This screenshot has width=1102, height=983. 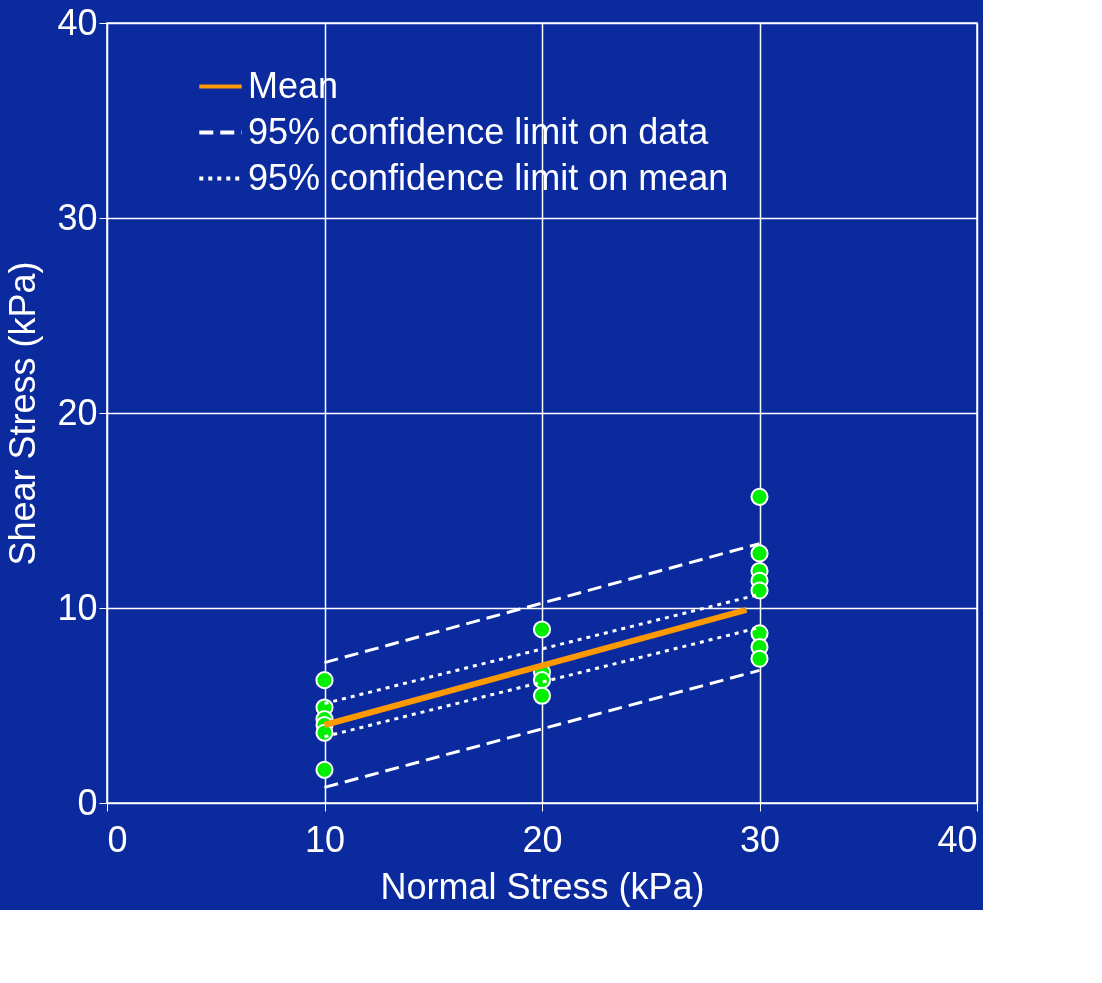 What do you see at coordinates (77, 217) in the screenshot?
I see `y-tick-label: 30` at bounding box center [77, 217].